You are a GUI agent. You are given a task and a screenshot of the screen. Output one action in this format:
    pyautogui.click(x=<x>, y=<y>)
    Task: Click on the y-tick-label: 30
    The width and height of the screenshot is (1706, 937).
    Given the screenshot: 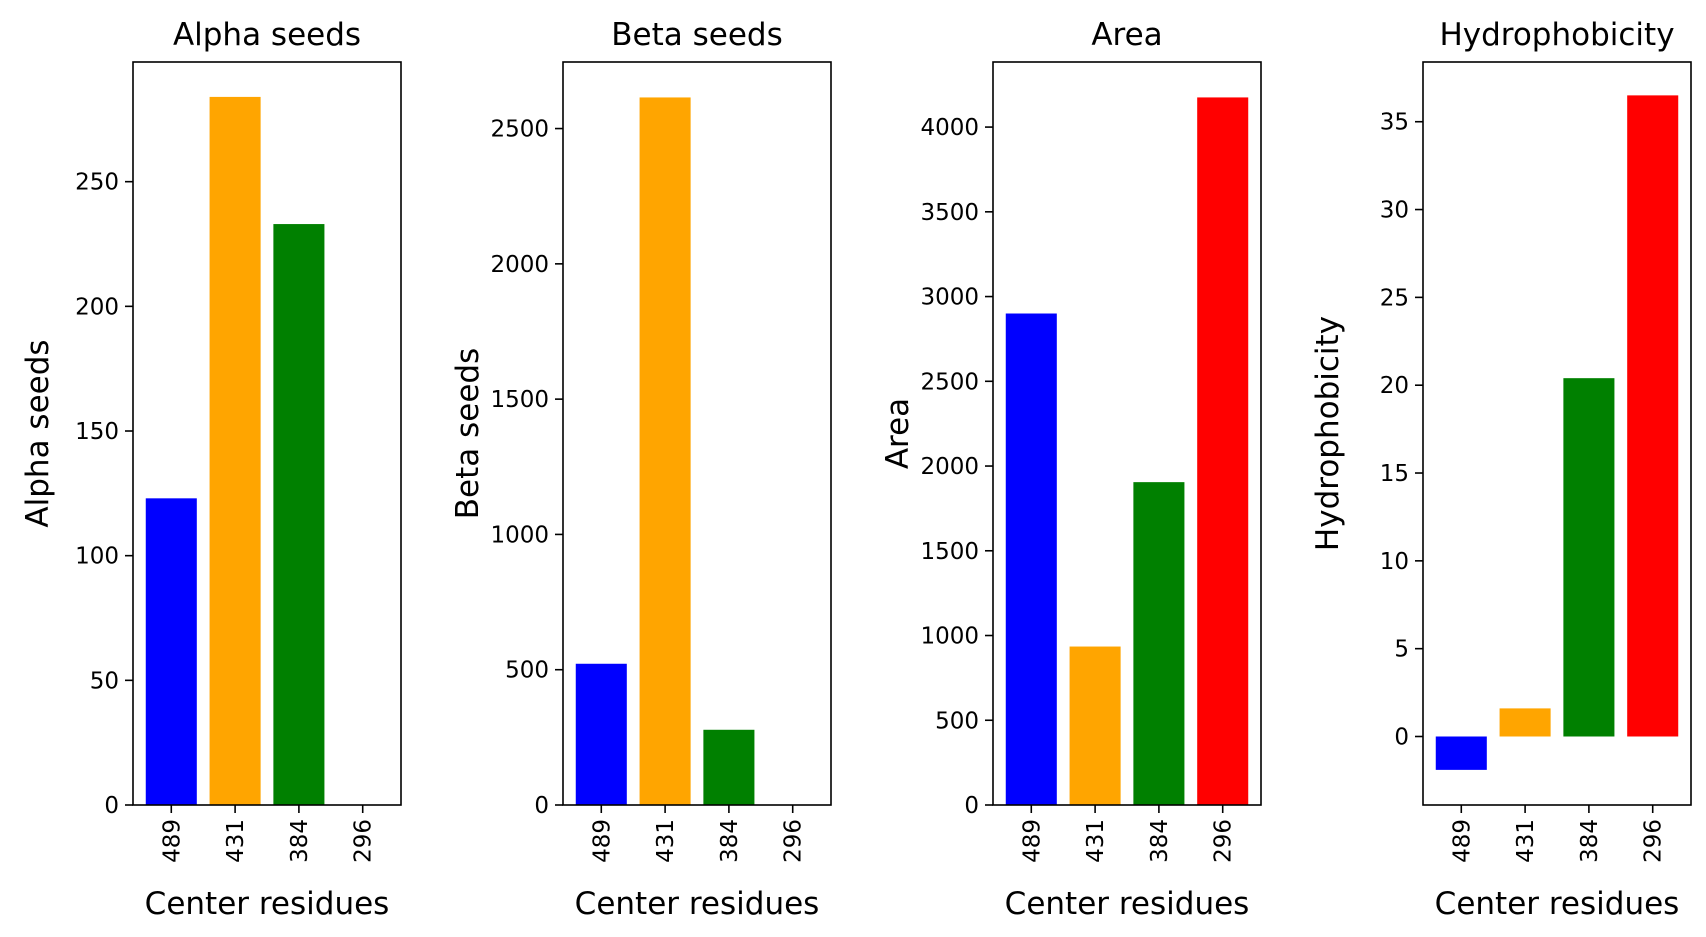 What is the action you would take?
    pyautogui.click(x=1394, y=211)
    